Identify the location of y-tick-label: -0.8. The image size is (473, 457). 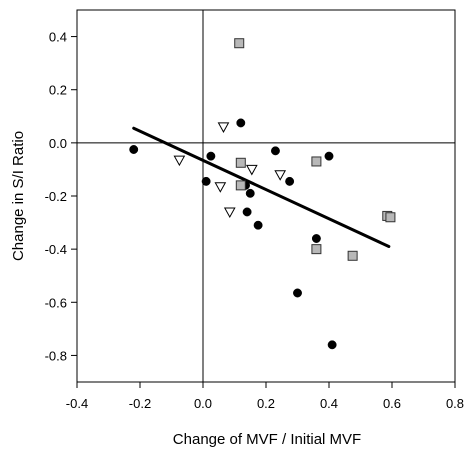
(56, 355).